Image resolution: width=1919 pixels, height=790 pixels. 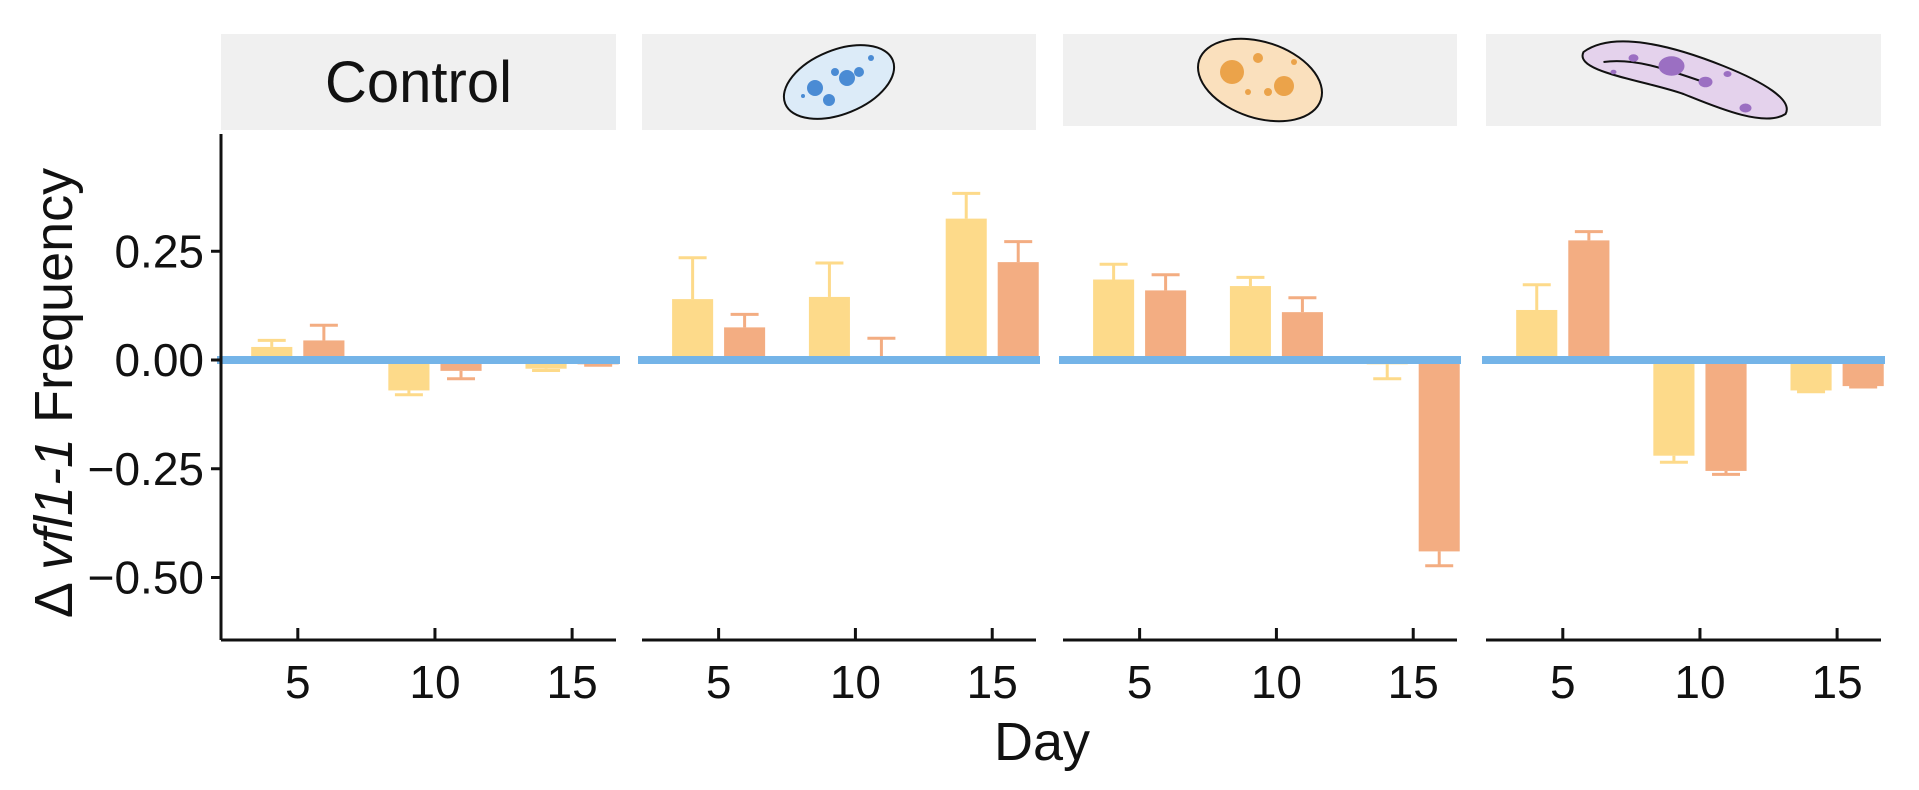 I want to click on y-axis-title-prefix: Δ, so click(x=54, y=594).